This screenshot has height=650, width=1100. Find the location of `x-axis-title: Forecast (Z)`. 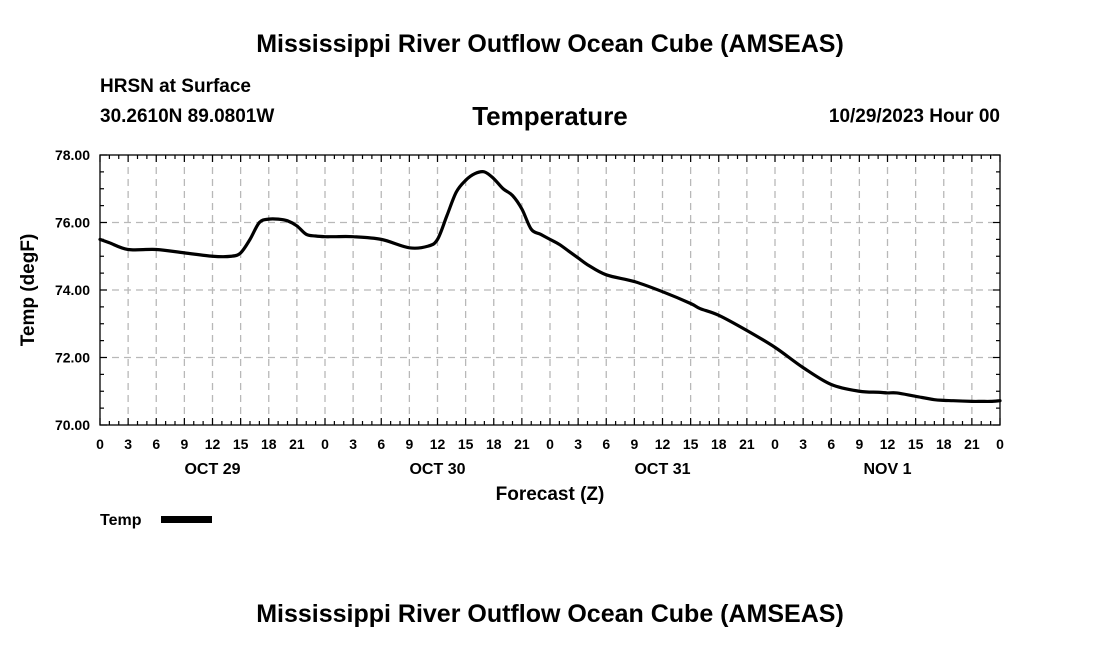

x-axis-title: Forecast (Z) is located at coordinates (550, 494).